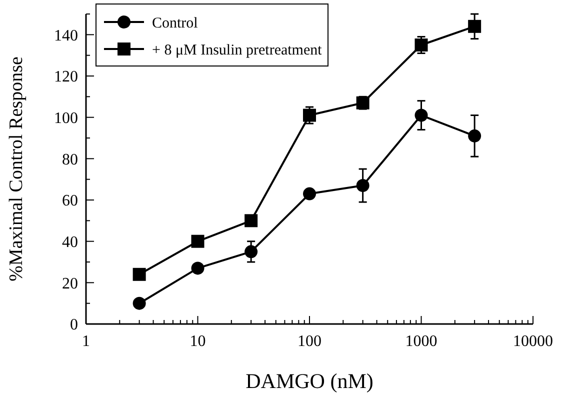 The image size is (561, 402). What do you see at coordinates (237, 50) in the screenshot?
I see `legend-label: + 8 μM Insulin pretreatment` at bounding box center [237, 50].